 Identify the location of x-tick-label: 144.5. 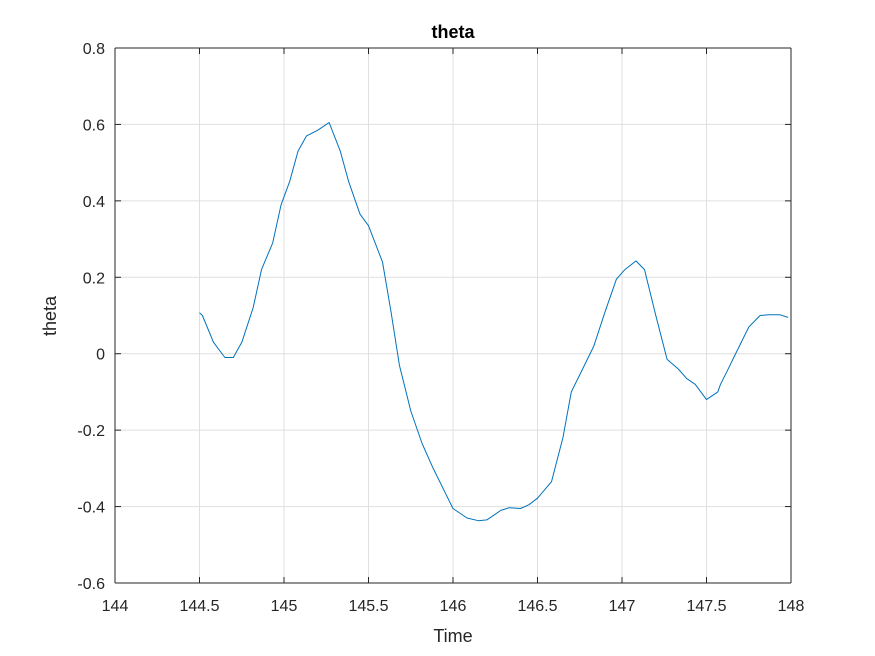
(199, 606).